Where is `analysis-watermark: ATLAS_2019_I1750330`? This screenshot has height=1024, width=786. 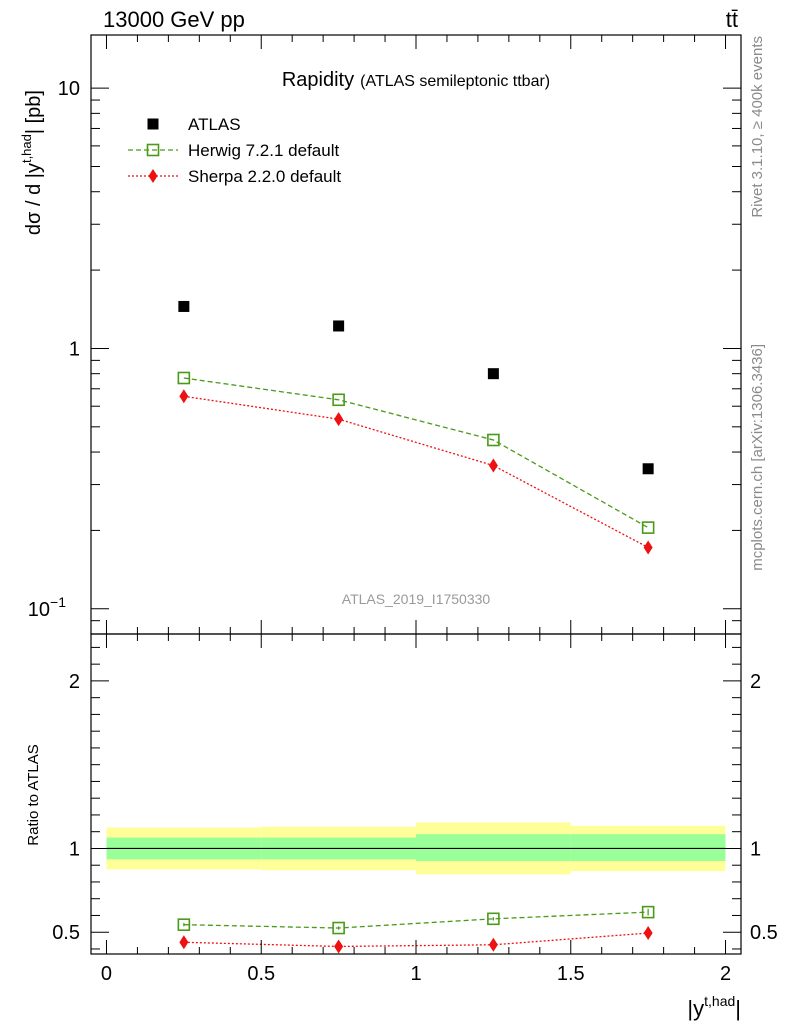
analysis-watermark: ATLAS_2019_I1750330 is located at coordinates (416, 599).